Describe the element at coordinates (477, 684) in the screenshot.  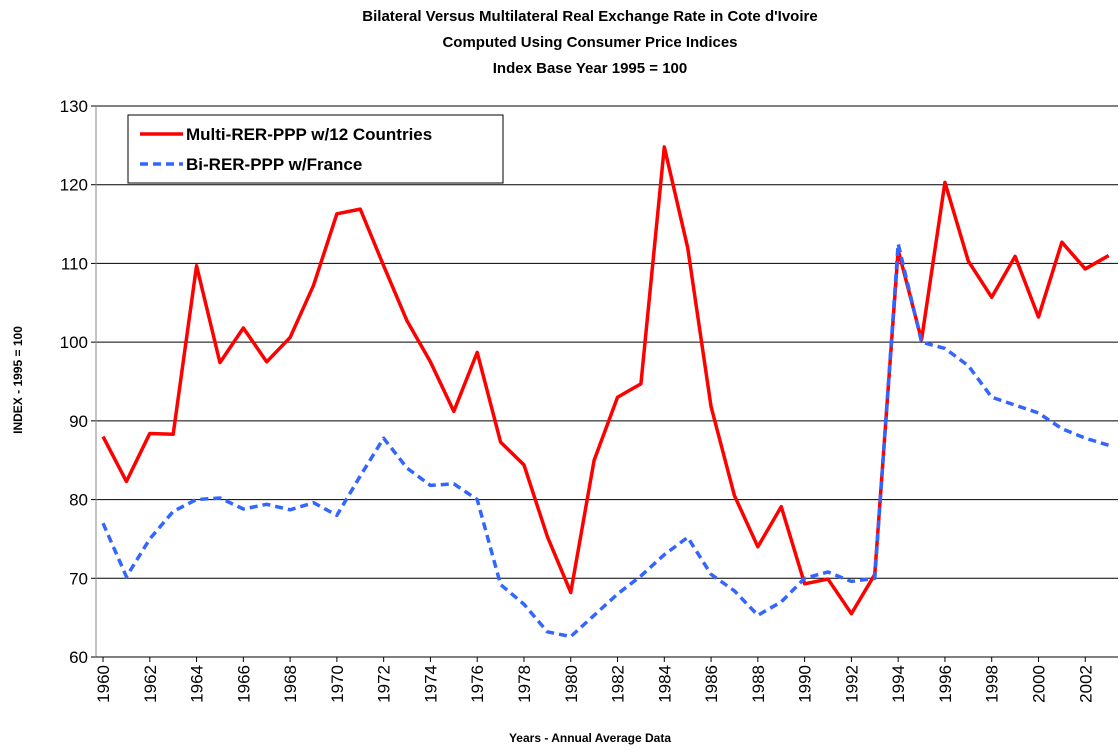
I see `x-tick-label: 1976` at that location.